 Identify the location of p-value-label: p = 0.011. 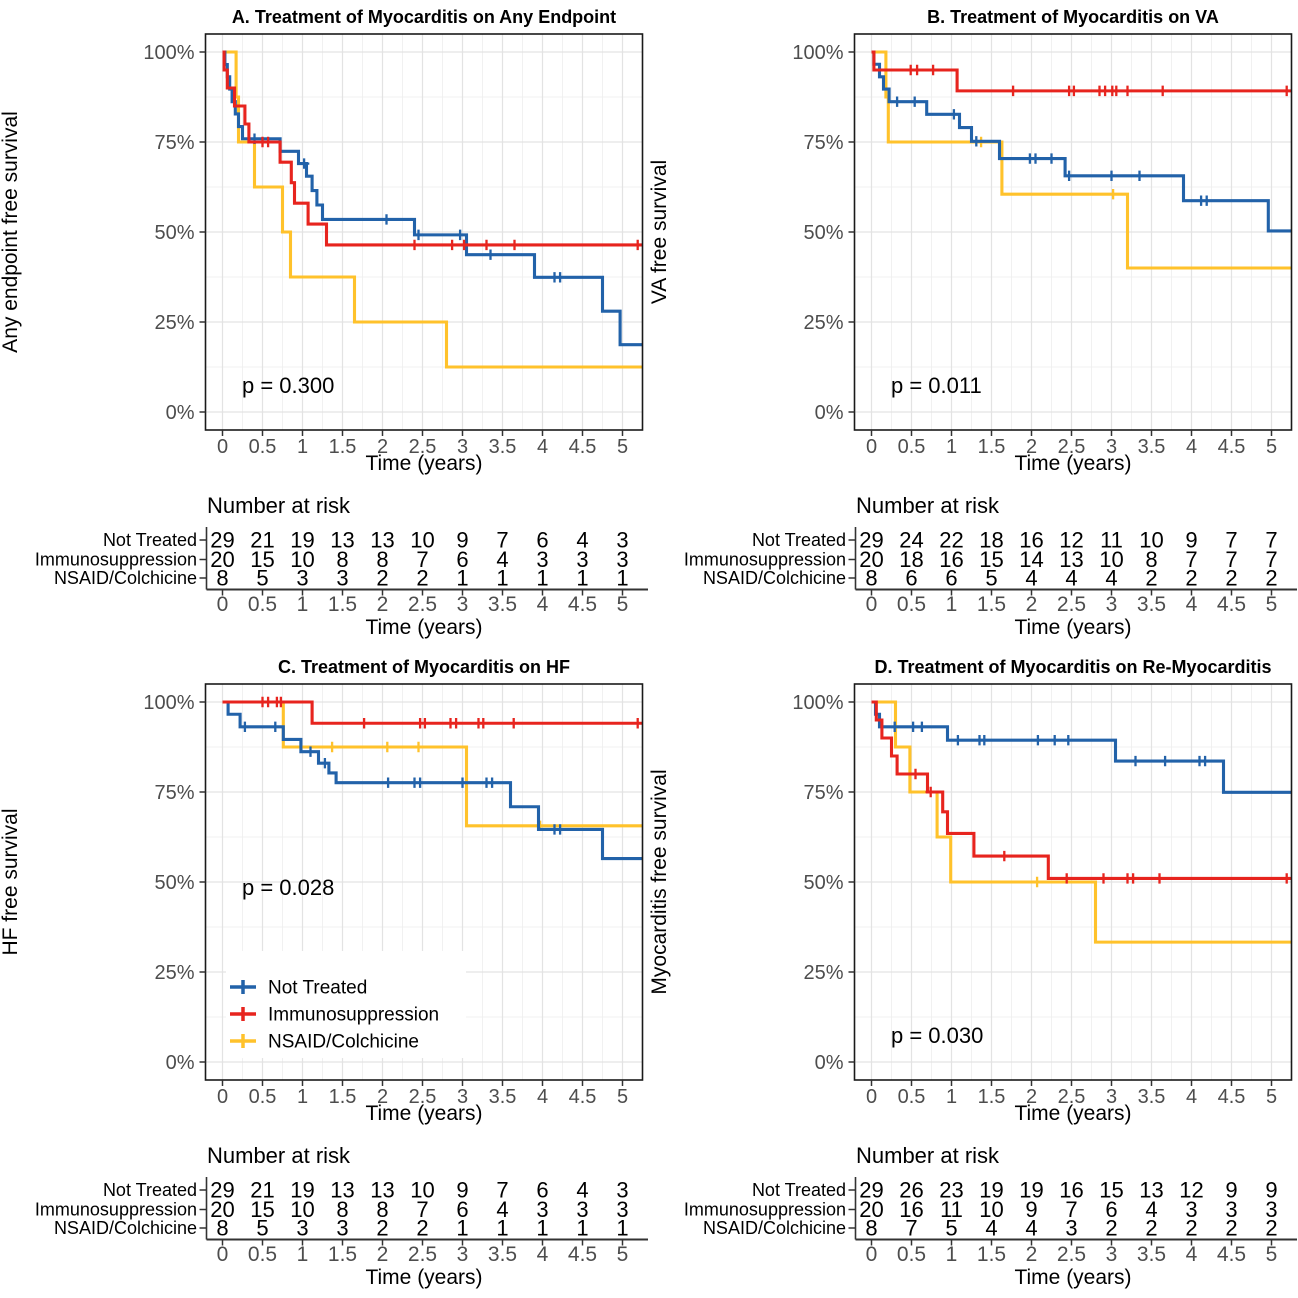
(936, 385).